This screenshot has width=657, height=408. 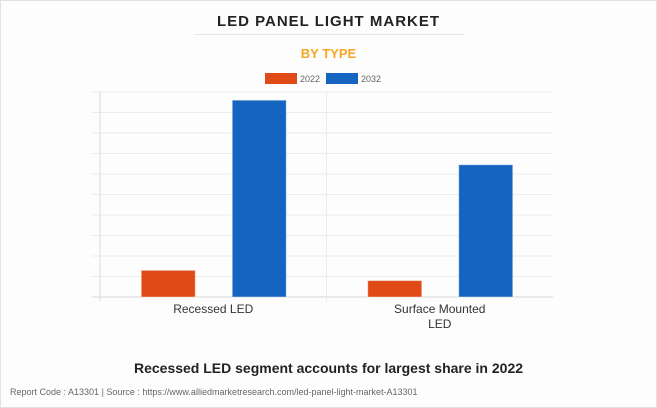 I want to click on legend-swatch-2022, so click(x=281, y=78).